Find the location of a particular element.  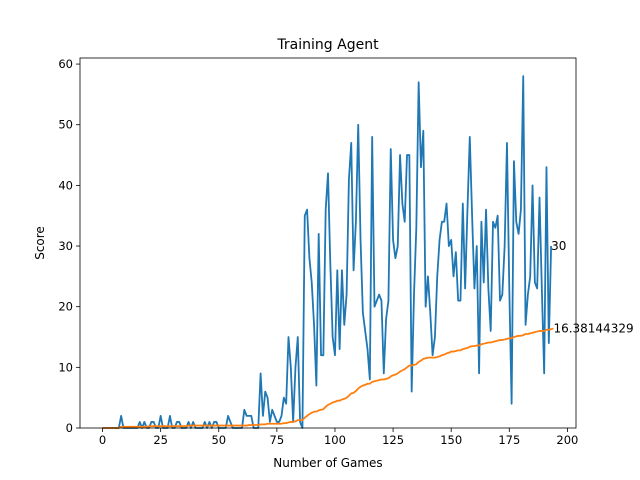

x-tick-label: 75 is located at coordinates (277, 440).